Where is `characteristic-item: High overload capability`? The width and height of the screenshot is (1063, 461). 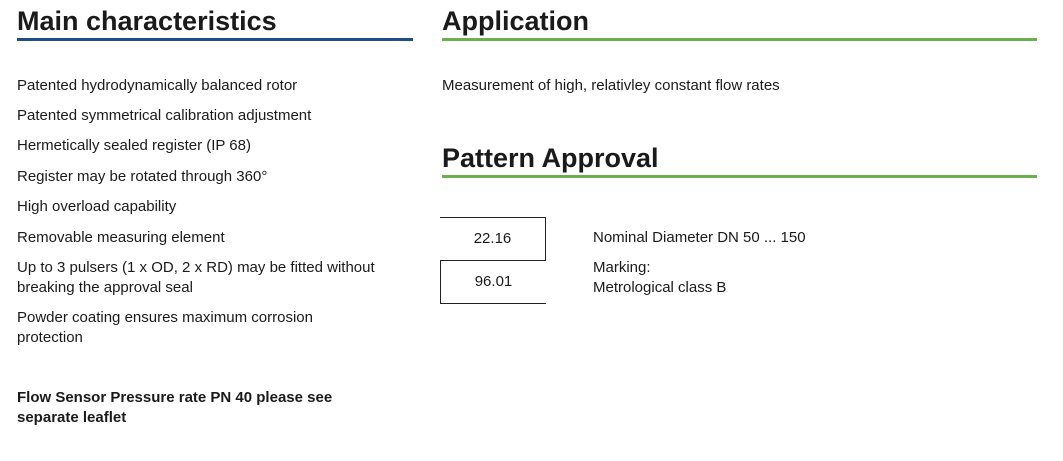
characteristic-item: High overload capability is located at coordinates (97, 206).